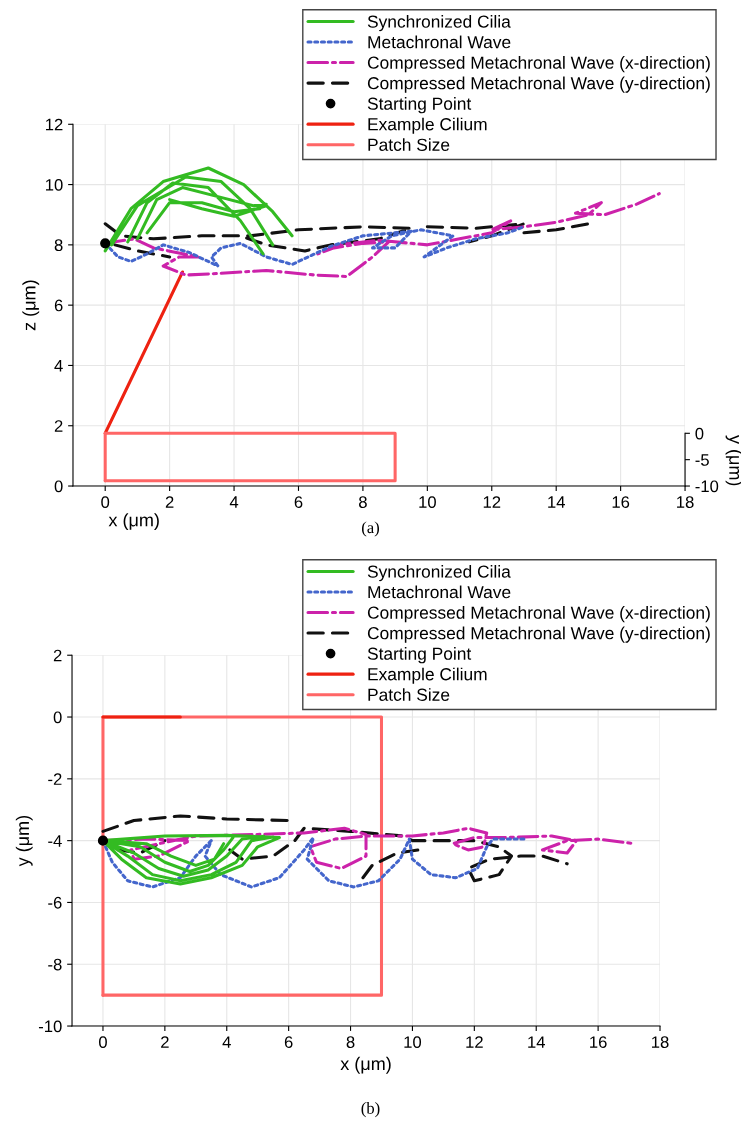  What do you see at coordinates (370, 1110) in the screenshot?
I see `text: (b)` at bounding box center [370, 1110].